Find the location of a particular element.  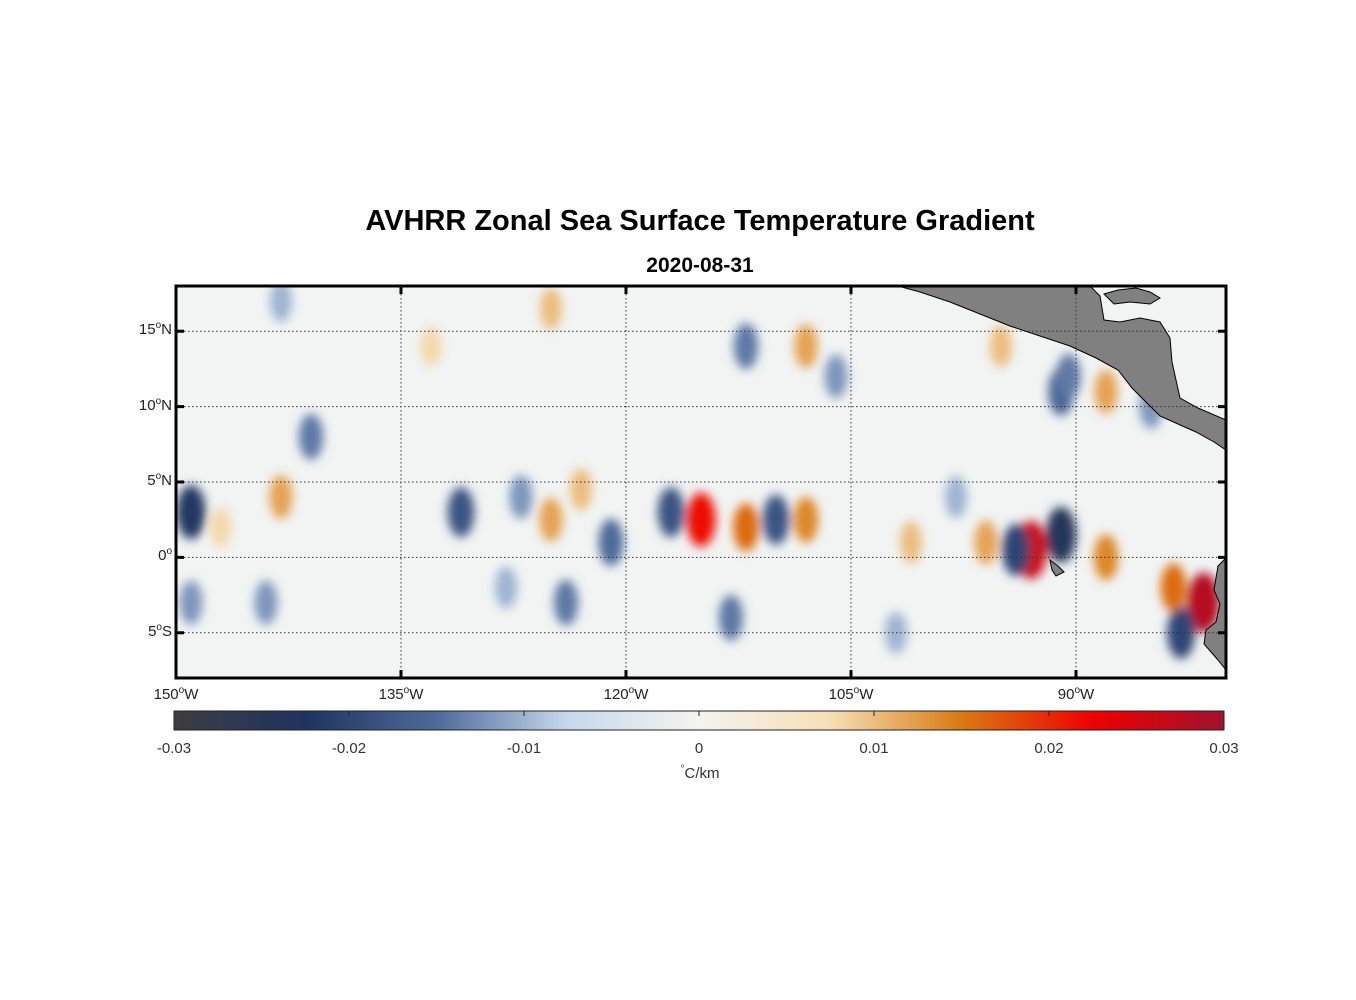

lon-label: 105oW is located at coordinates (851, 694).